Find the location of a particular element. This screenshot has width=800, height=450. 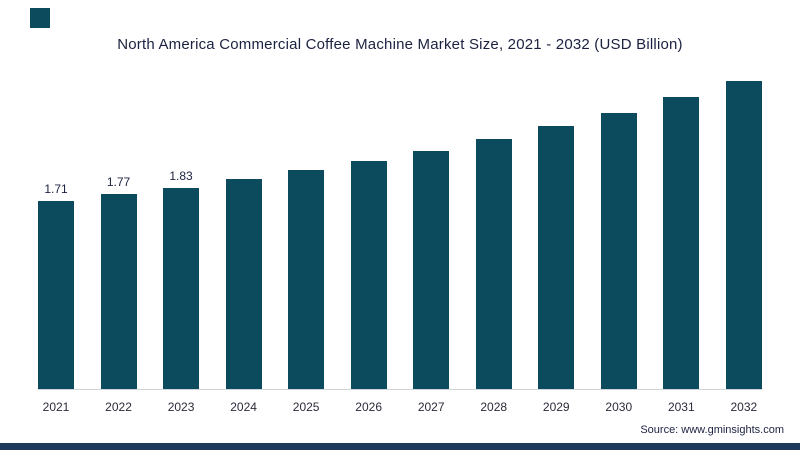

x-axis-tick-label: 2021 is located at coordinates (56, 407).